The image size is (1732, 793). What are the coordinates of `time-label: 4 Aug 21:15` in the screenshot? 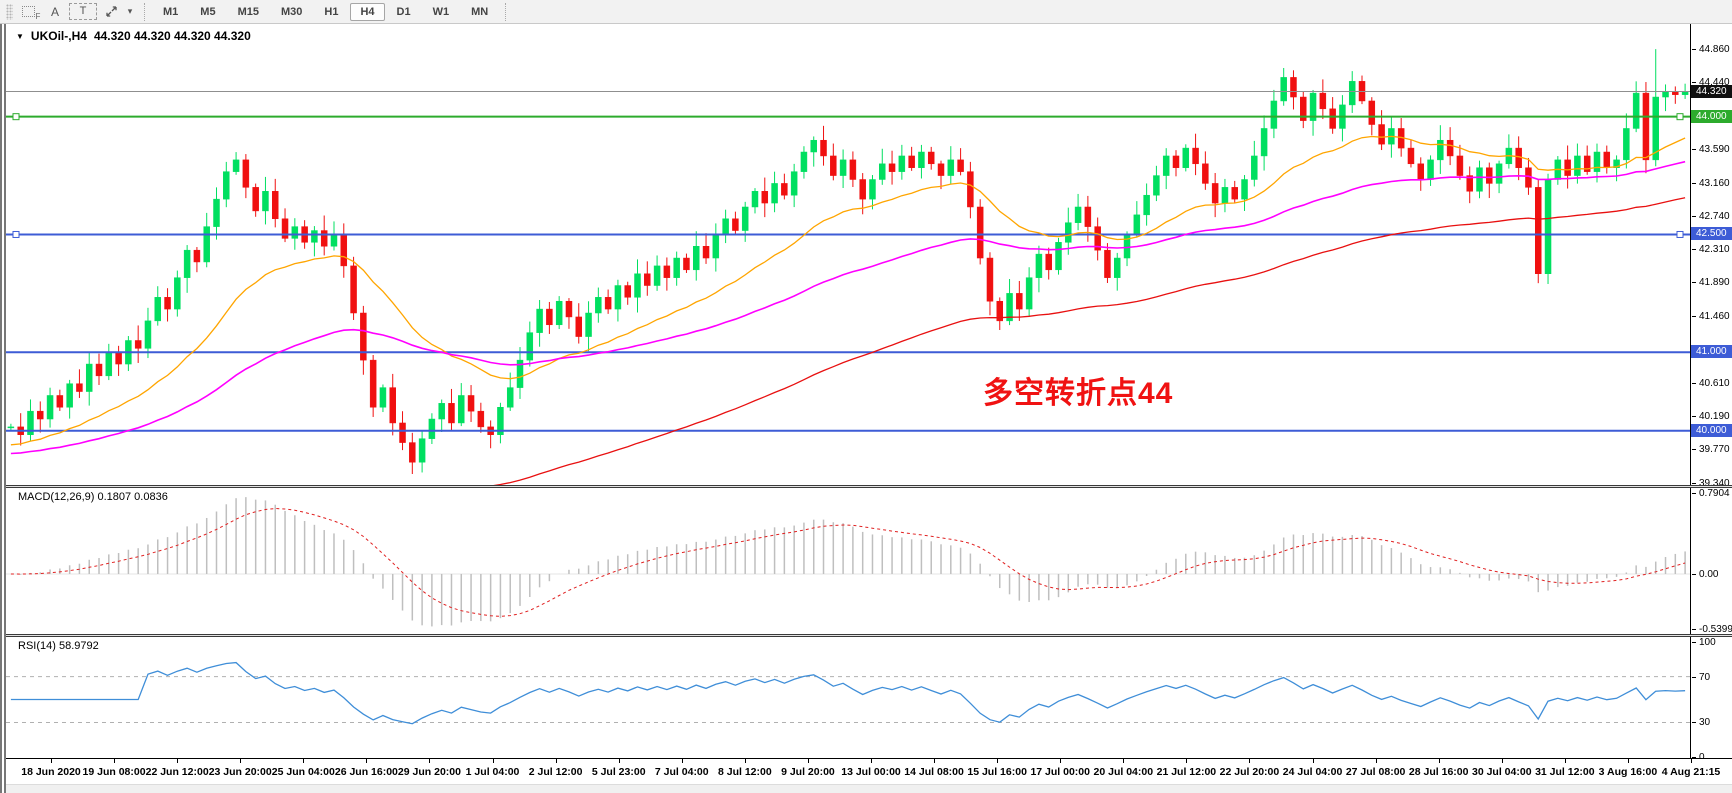 It's located at (1691, 771).